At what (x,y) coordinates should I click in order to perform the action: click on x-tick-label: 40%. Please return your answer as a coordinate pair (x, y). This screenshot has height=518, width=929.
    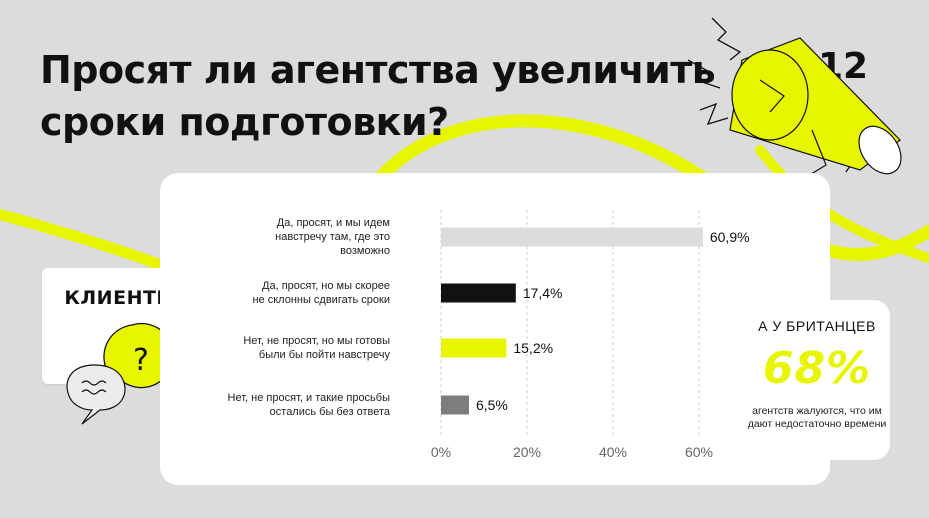
    Looking at the image, I should click on (613, 452).